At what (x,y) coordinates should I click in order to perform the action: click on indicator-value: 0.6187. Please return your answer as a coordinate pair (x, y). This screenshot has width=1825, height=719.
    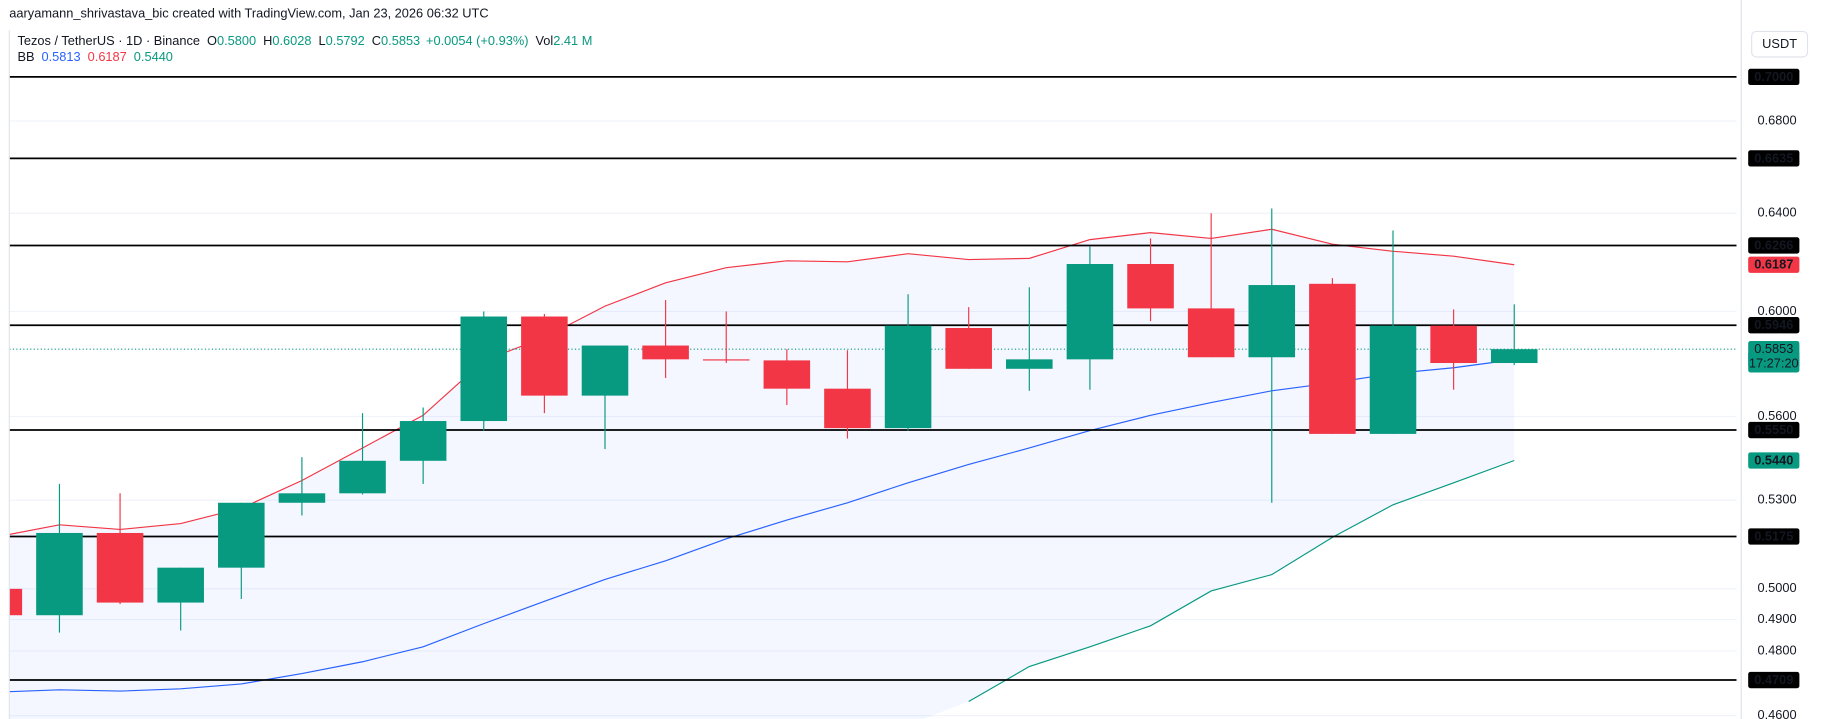
    Looking at the image, I should click on (107, 57).